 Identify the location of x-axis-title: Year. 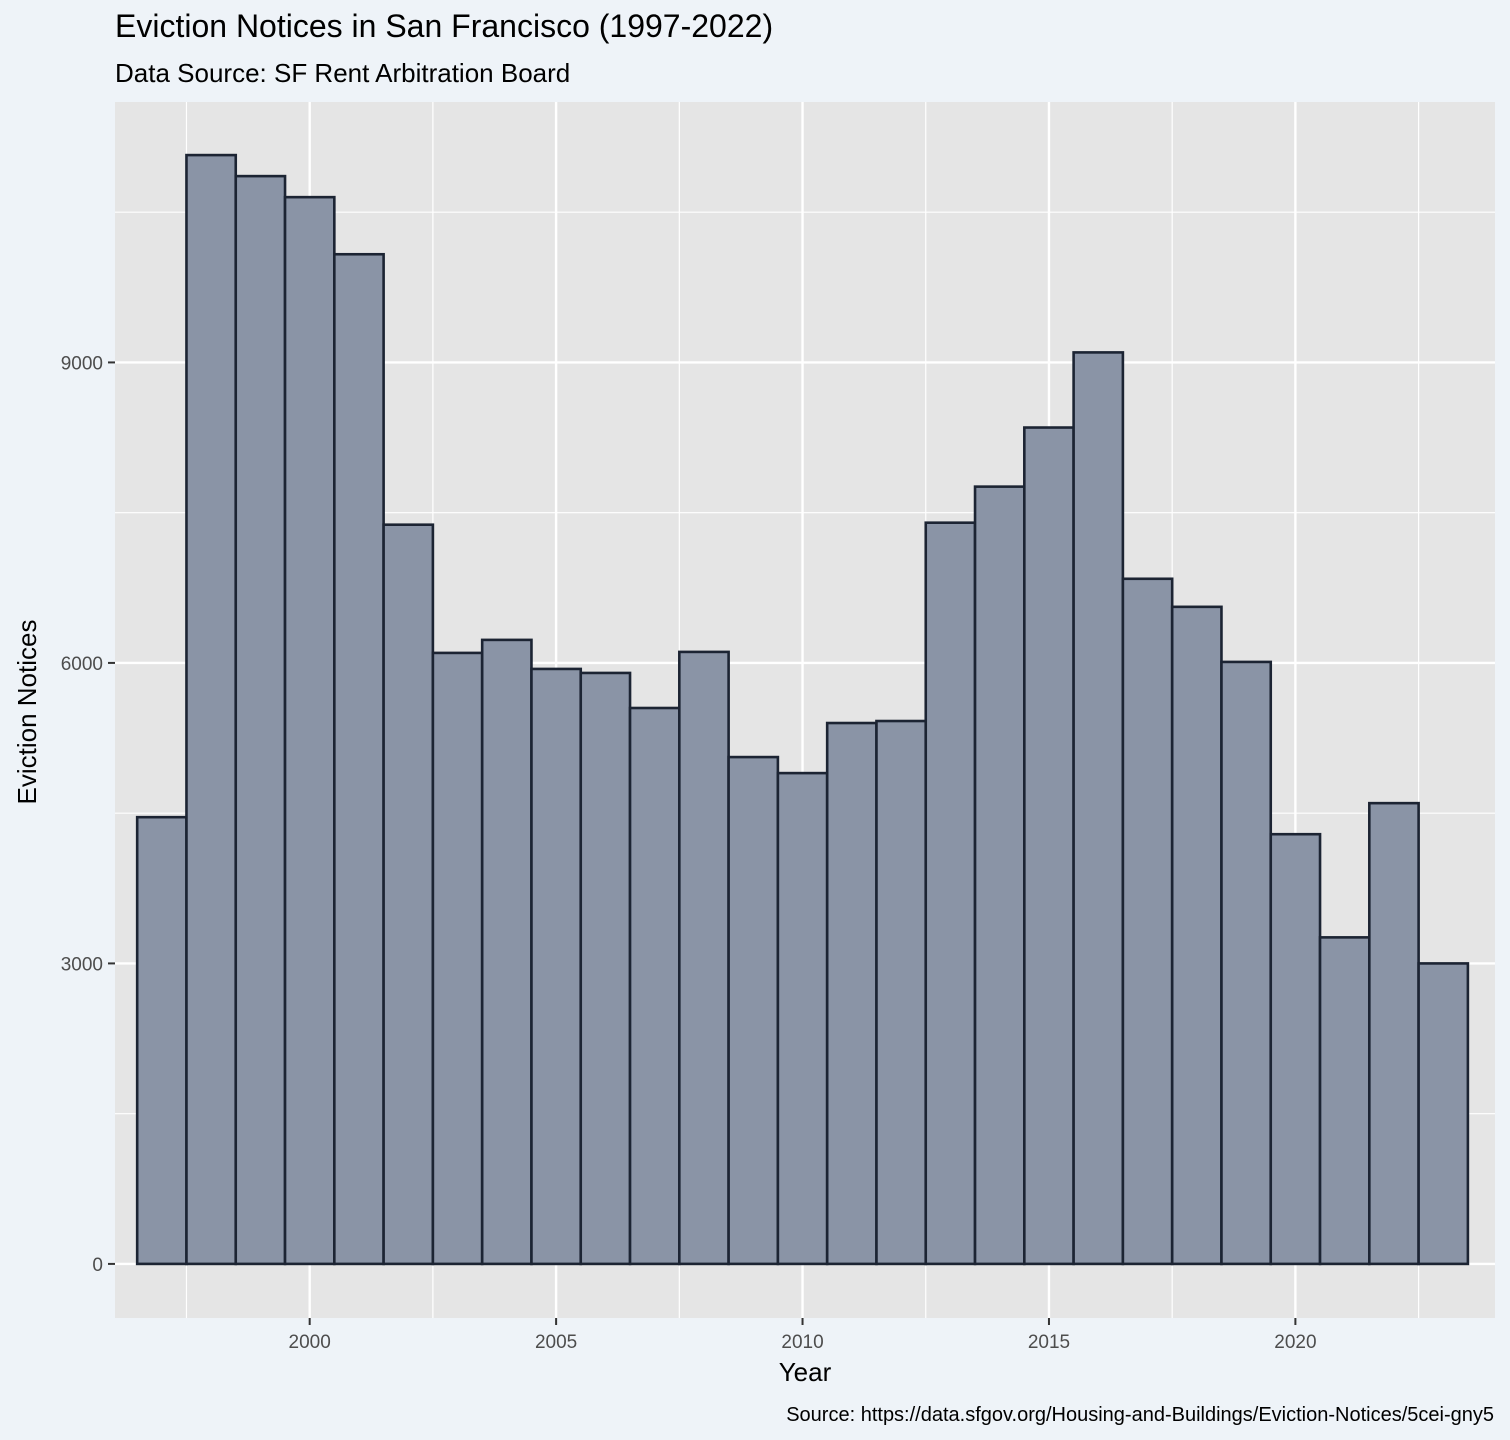
(805, 1372).